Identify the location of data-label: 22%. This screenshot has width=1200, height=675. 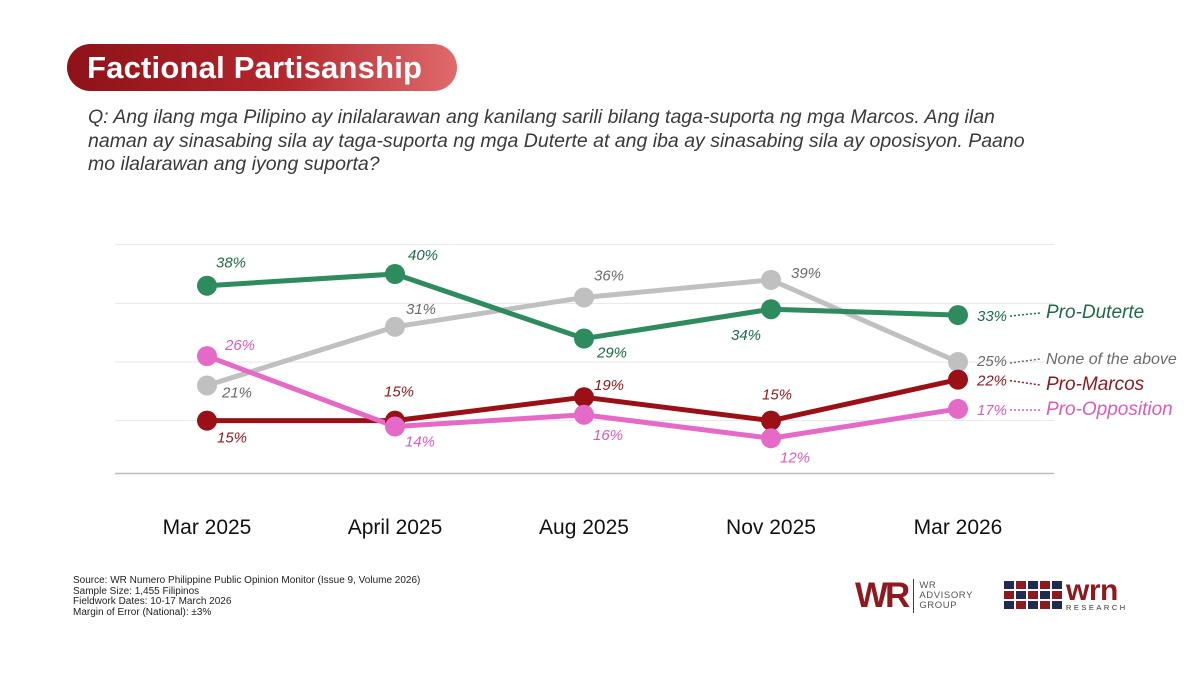
(991, 381).